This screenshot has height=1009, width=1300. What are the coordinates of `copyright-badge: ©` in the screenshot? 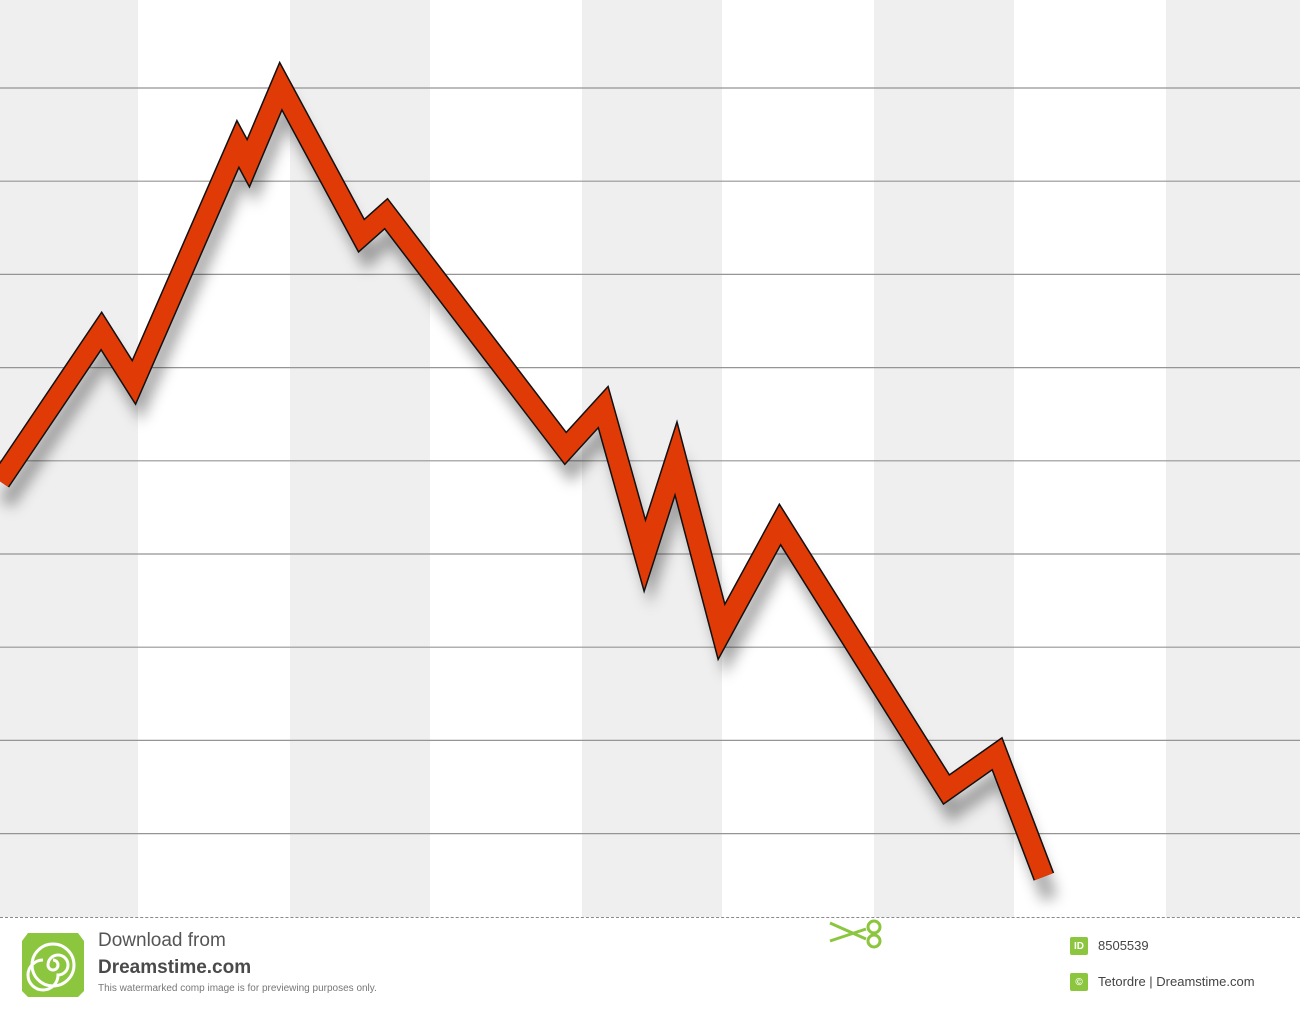 It's located at (1079, 982).